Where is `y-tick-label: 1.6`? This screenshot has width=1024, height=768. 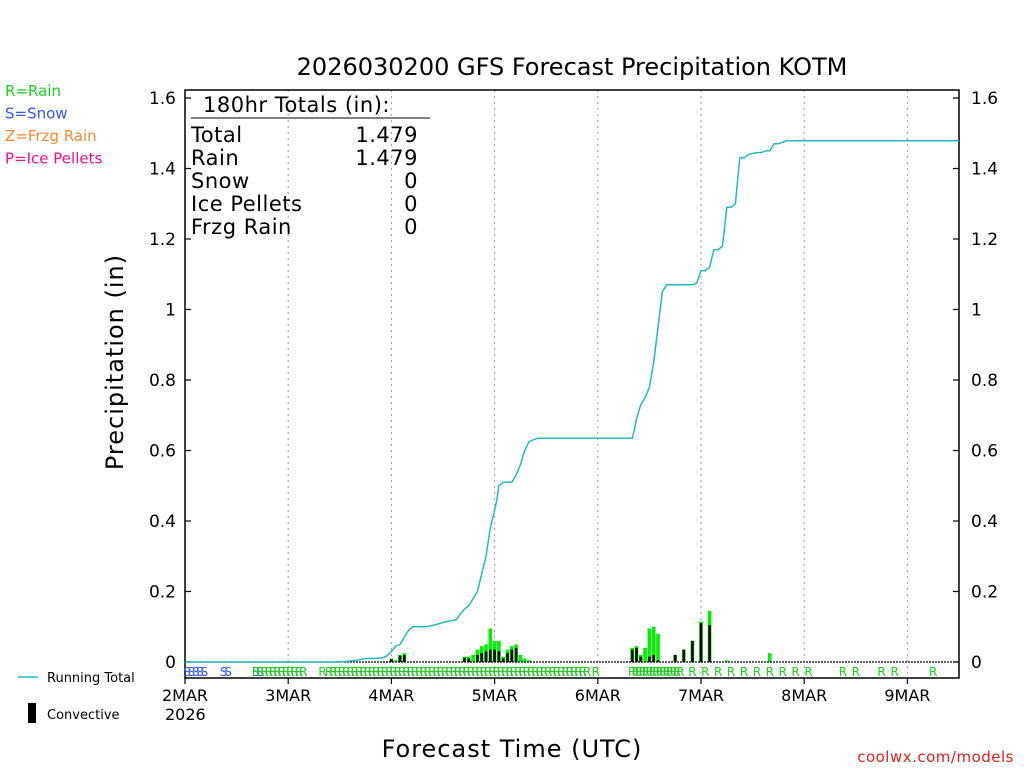 y-tick-label: 1.6 is located at coordinates (162, 99).